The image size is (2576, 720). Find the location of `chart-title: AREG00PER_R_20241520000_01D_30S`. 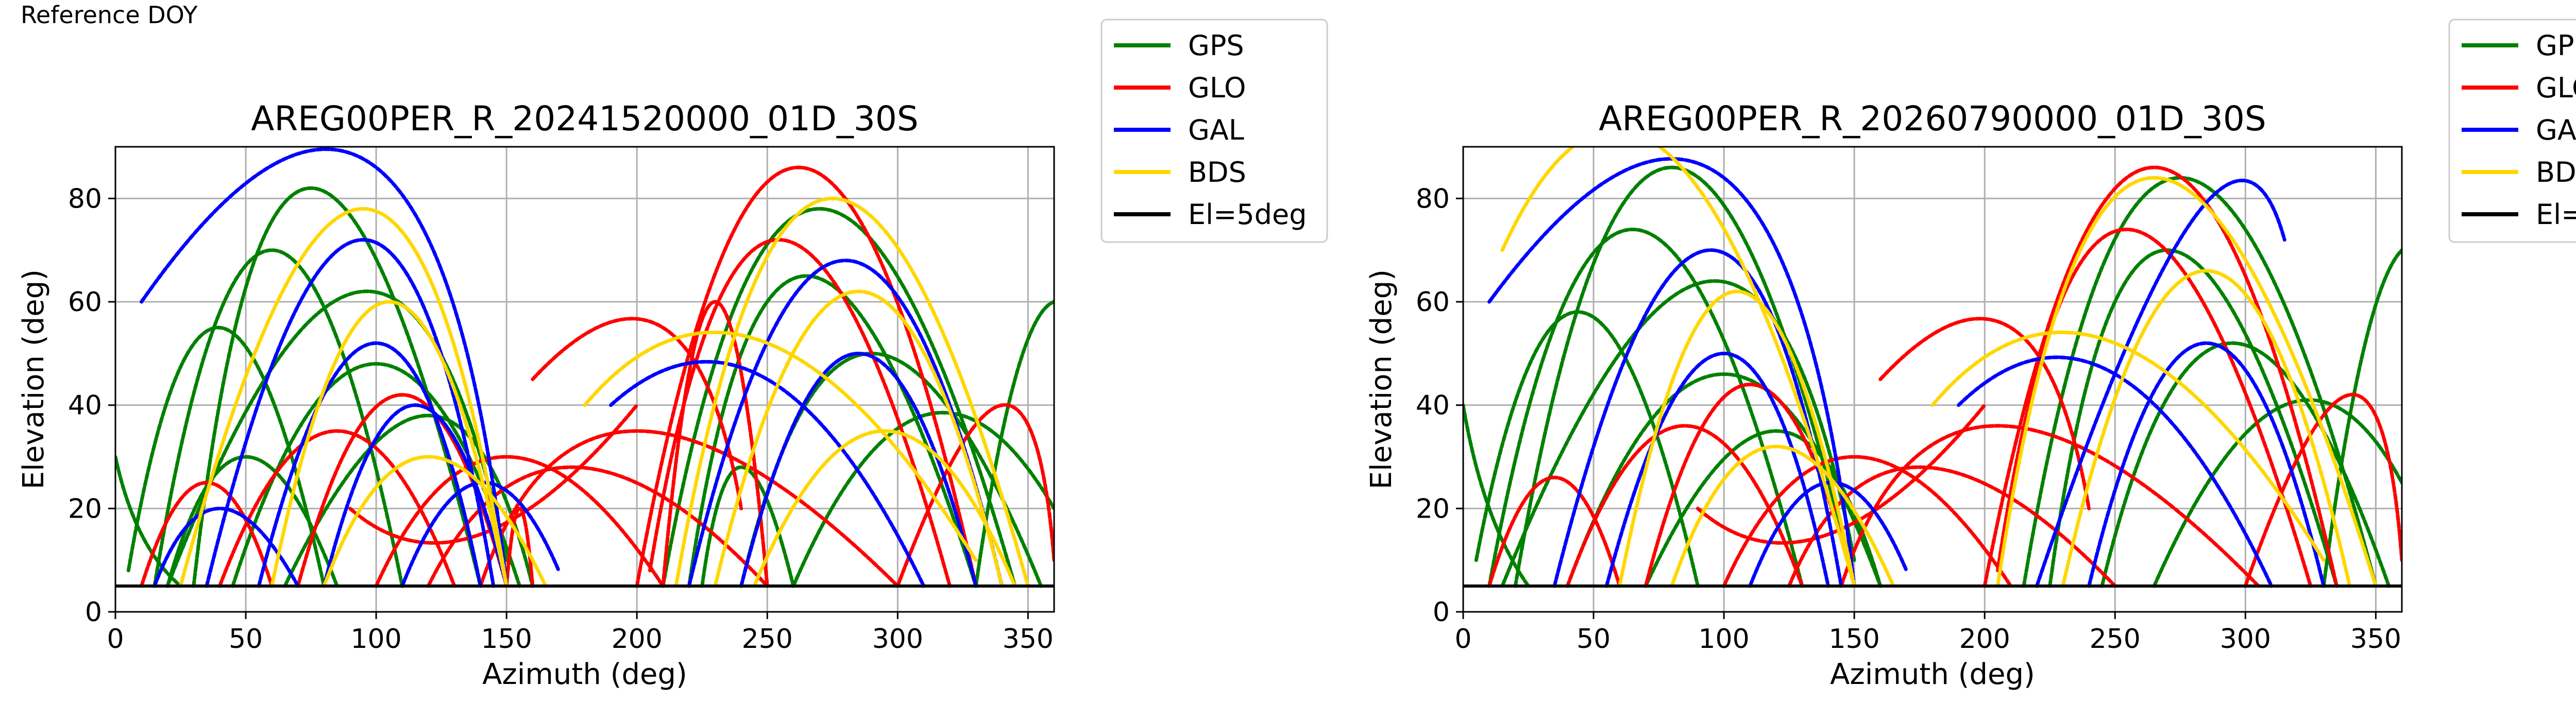

chart-title: AREG00PER_R_20241520000_01D_30S is located at coordinates (585, 119).